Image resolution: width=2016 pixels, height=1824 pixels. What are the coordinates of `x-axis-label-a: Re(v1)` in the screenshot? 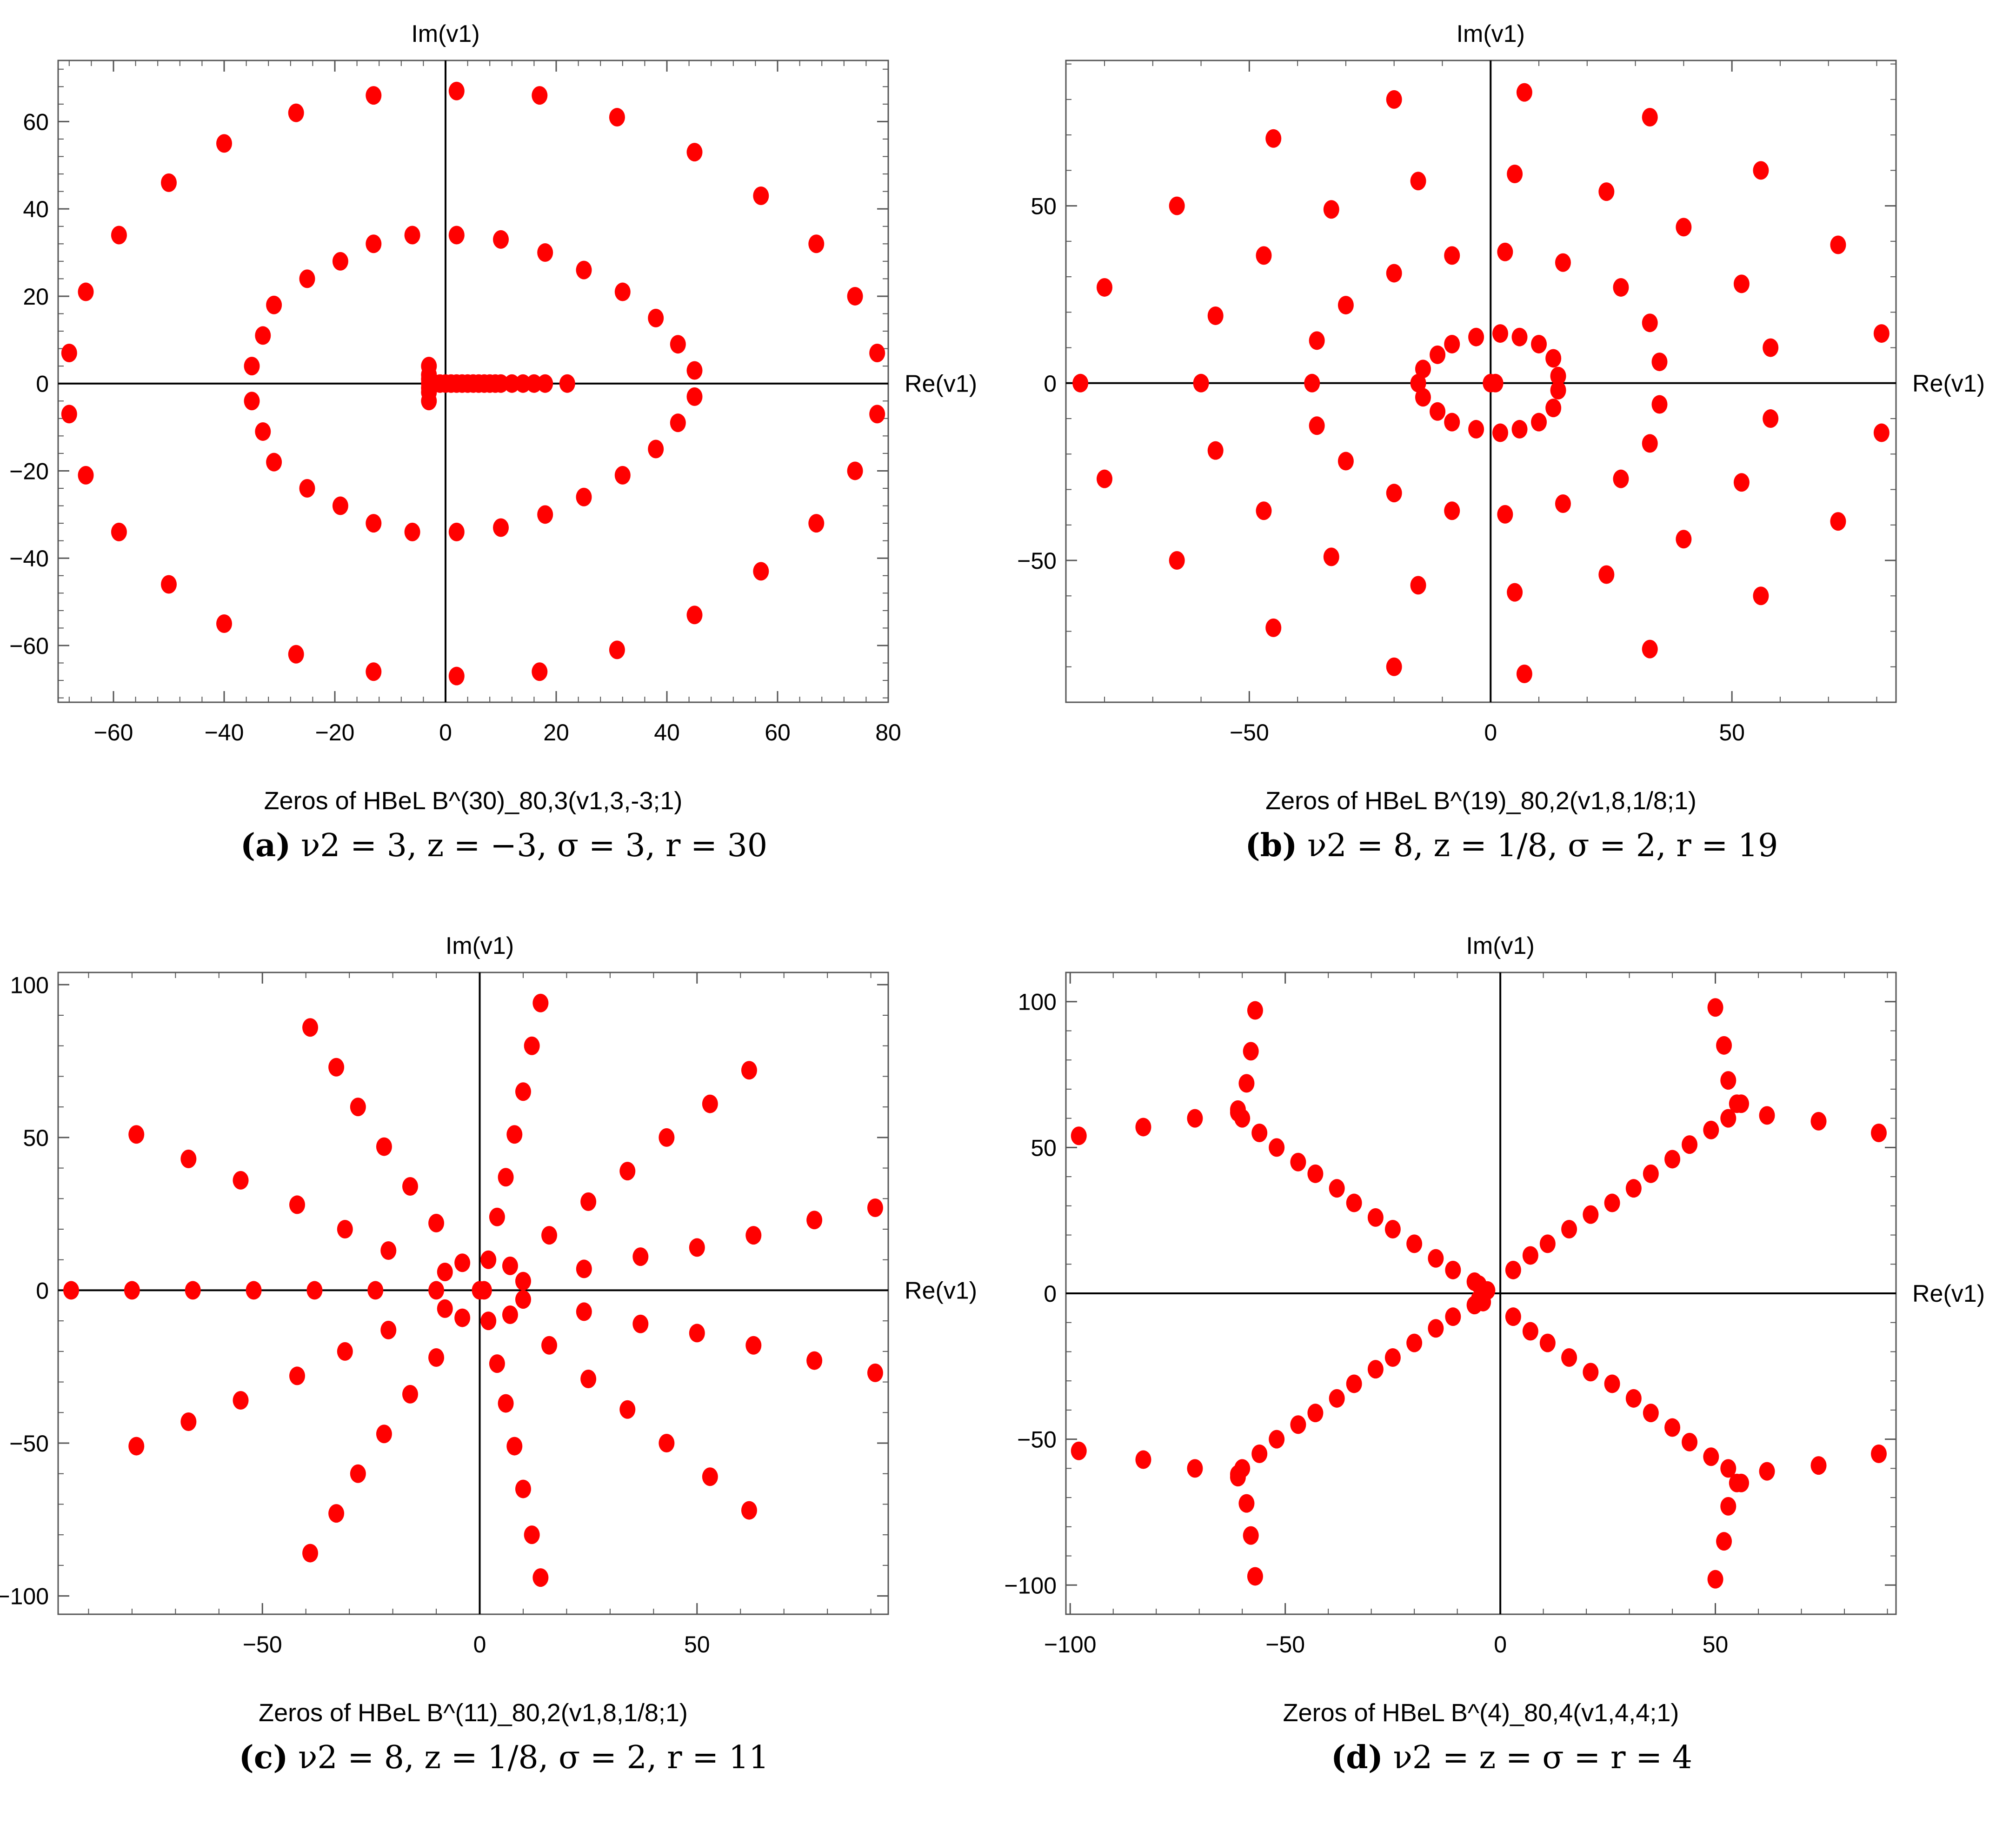 It's located at (941, 384).